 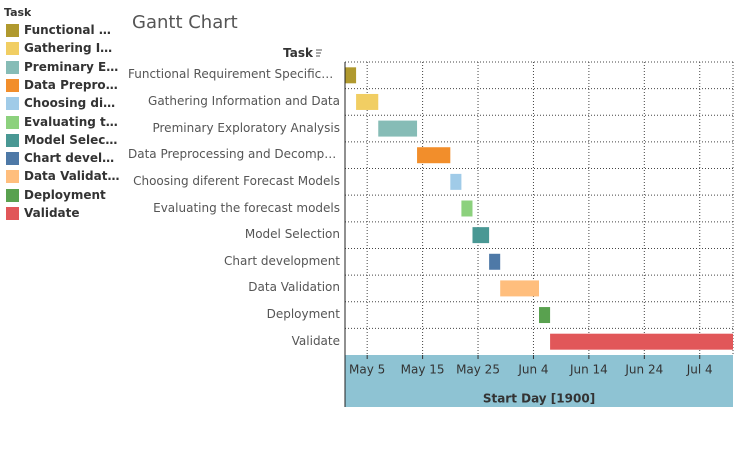 I want to click on y-tick-label: Validate, so click(x=315, y=340).